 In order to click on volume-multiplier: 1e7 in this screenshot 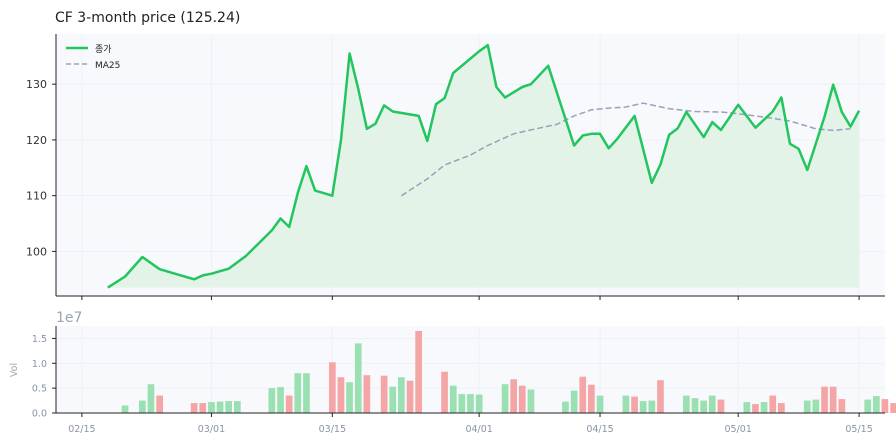, I will do `click(69, 318)`.